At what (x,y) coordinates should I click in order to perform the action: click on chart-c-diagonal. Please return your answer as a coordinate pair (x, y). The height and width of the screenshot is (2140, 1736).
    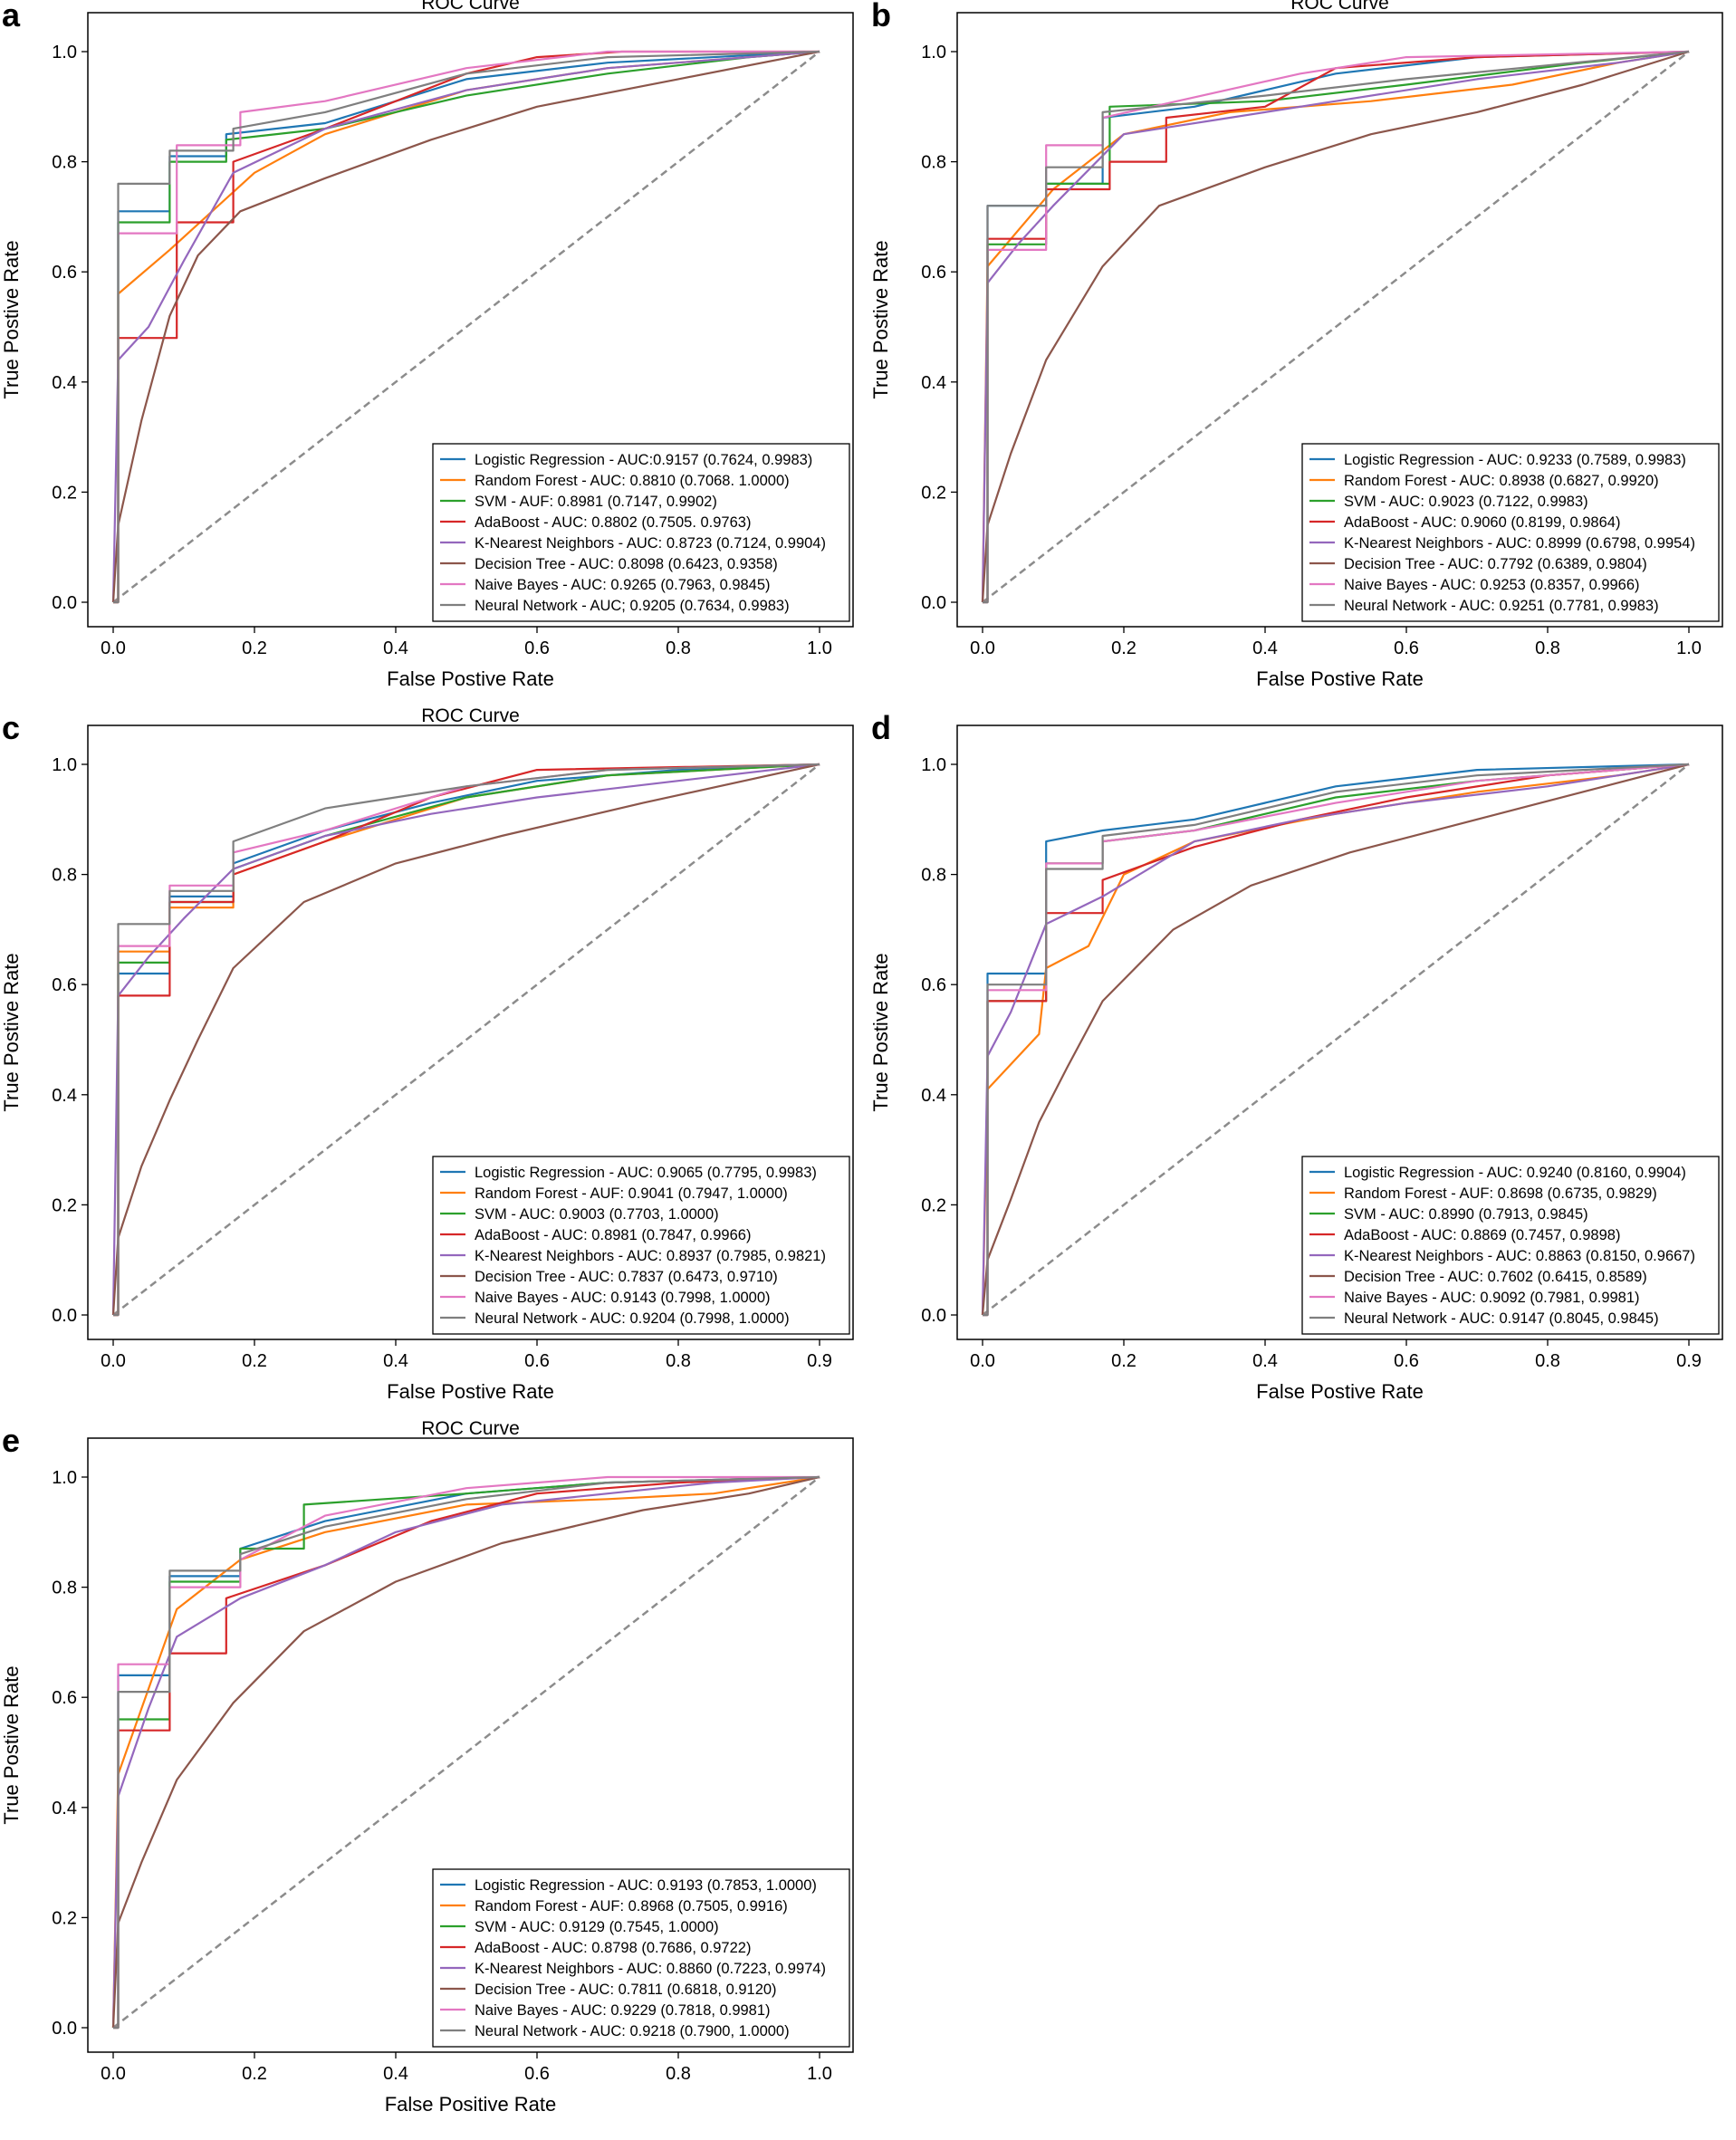
    Looking at the image, I should click on (466, 1039).